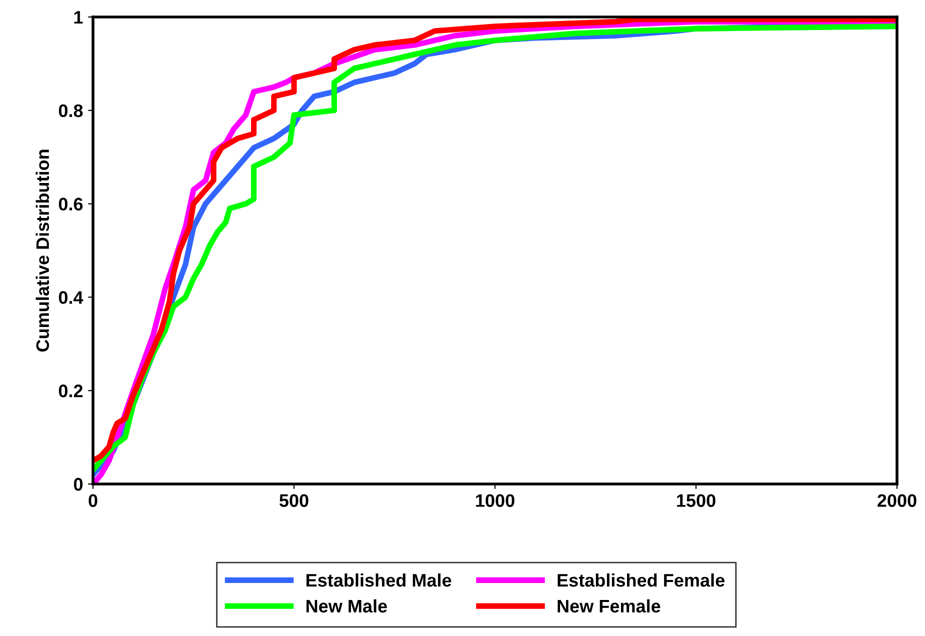  What do you see at coordinates (641, 580) in the screenshot?
I see `legend-label: Established Female` at bounding box center [641, 580].